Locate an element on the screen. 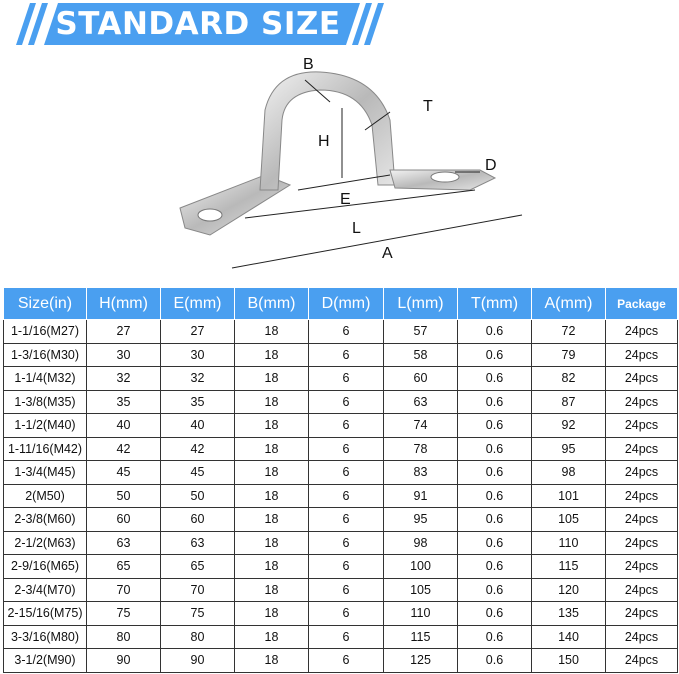 The width and height of the screenshot is (679, 674). table-row: 2-15/16(M75) 75 75 18 6 110 0.6 135 24pcs is located at coordinates (340, 613).